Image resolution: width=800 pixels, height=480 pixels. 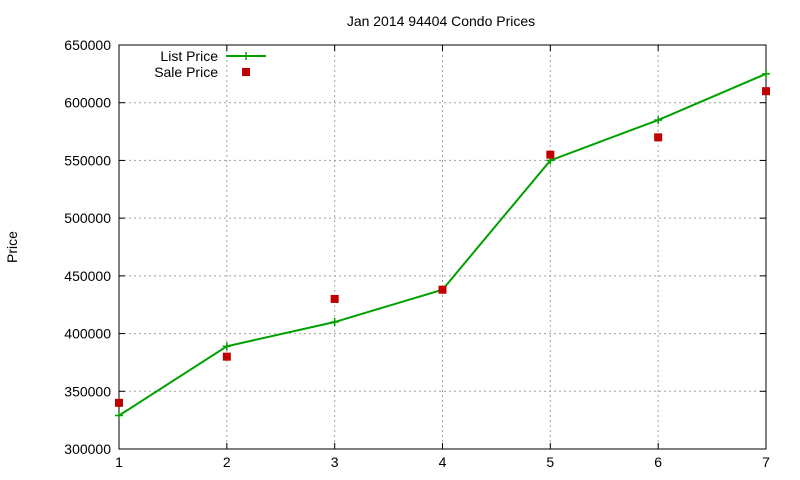 What do you see at coordinates (189, 56) in the screenshot?
I see `legend-label: List Price` at bounding box center [189, 56].